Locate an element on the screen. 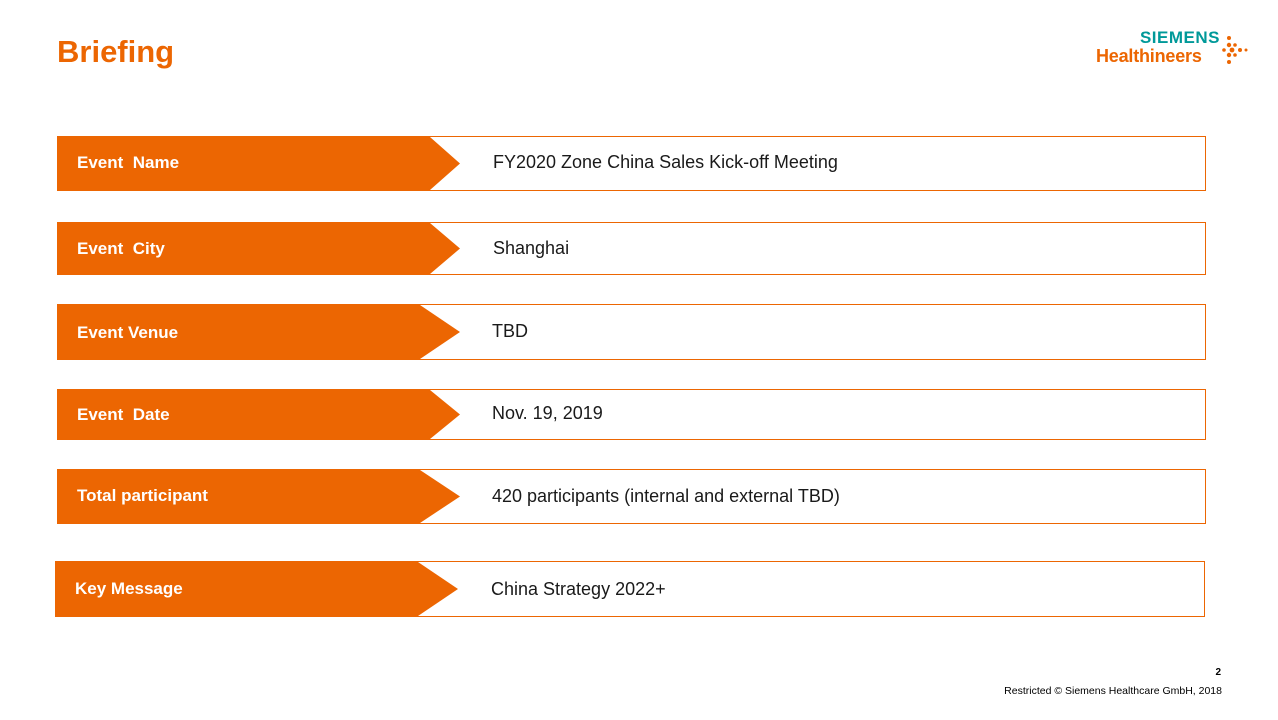 This screenshot has width=1278, height=720. row-value: China Strategy 2022+ is located at coordinates (578, 589).